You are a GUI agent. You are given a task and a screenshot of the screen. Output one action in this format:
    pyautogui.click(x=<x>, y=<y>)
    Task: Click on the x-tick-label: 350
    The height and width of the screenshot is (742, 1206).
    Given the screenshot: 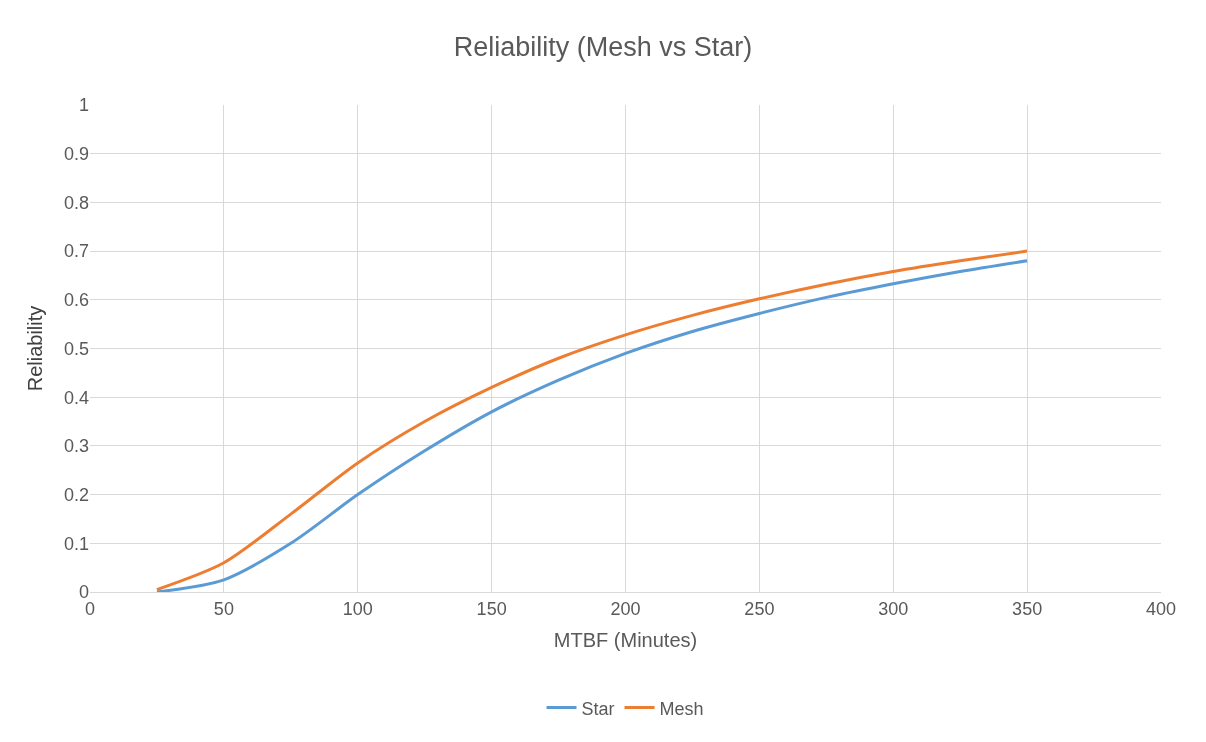 What is the action you would take?
    pyautogui.click(x=1027, y=608)
    